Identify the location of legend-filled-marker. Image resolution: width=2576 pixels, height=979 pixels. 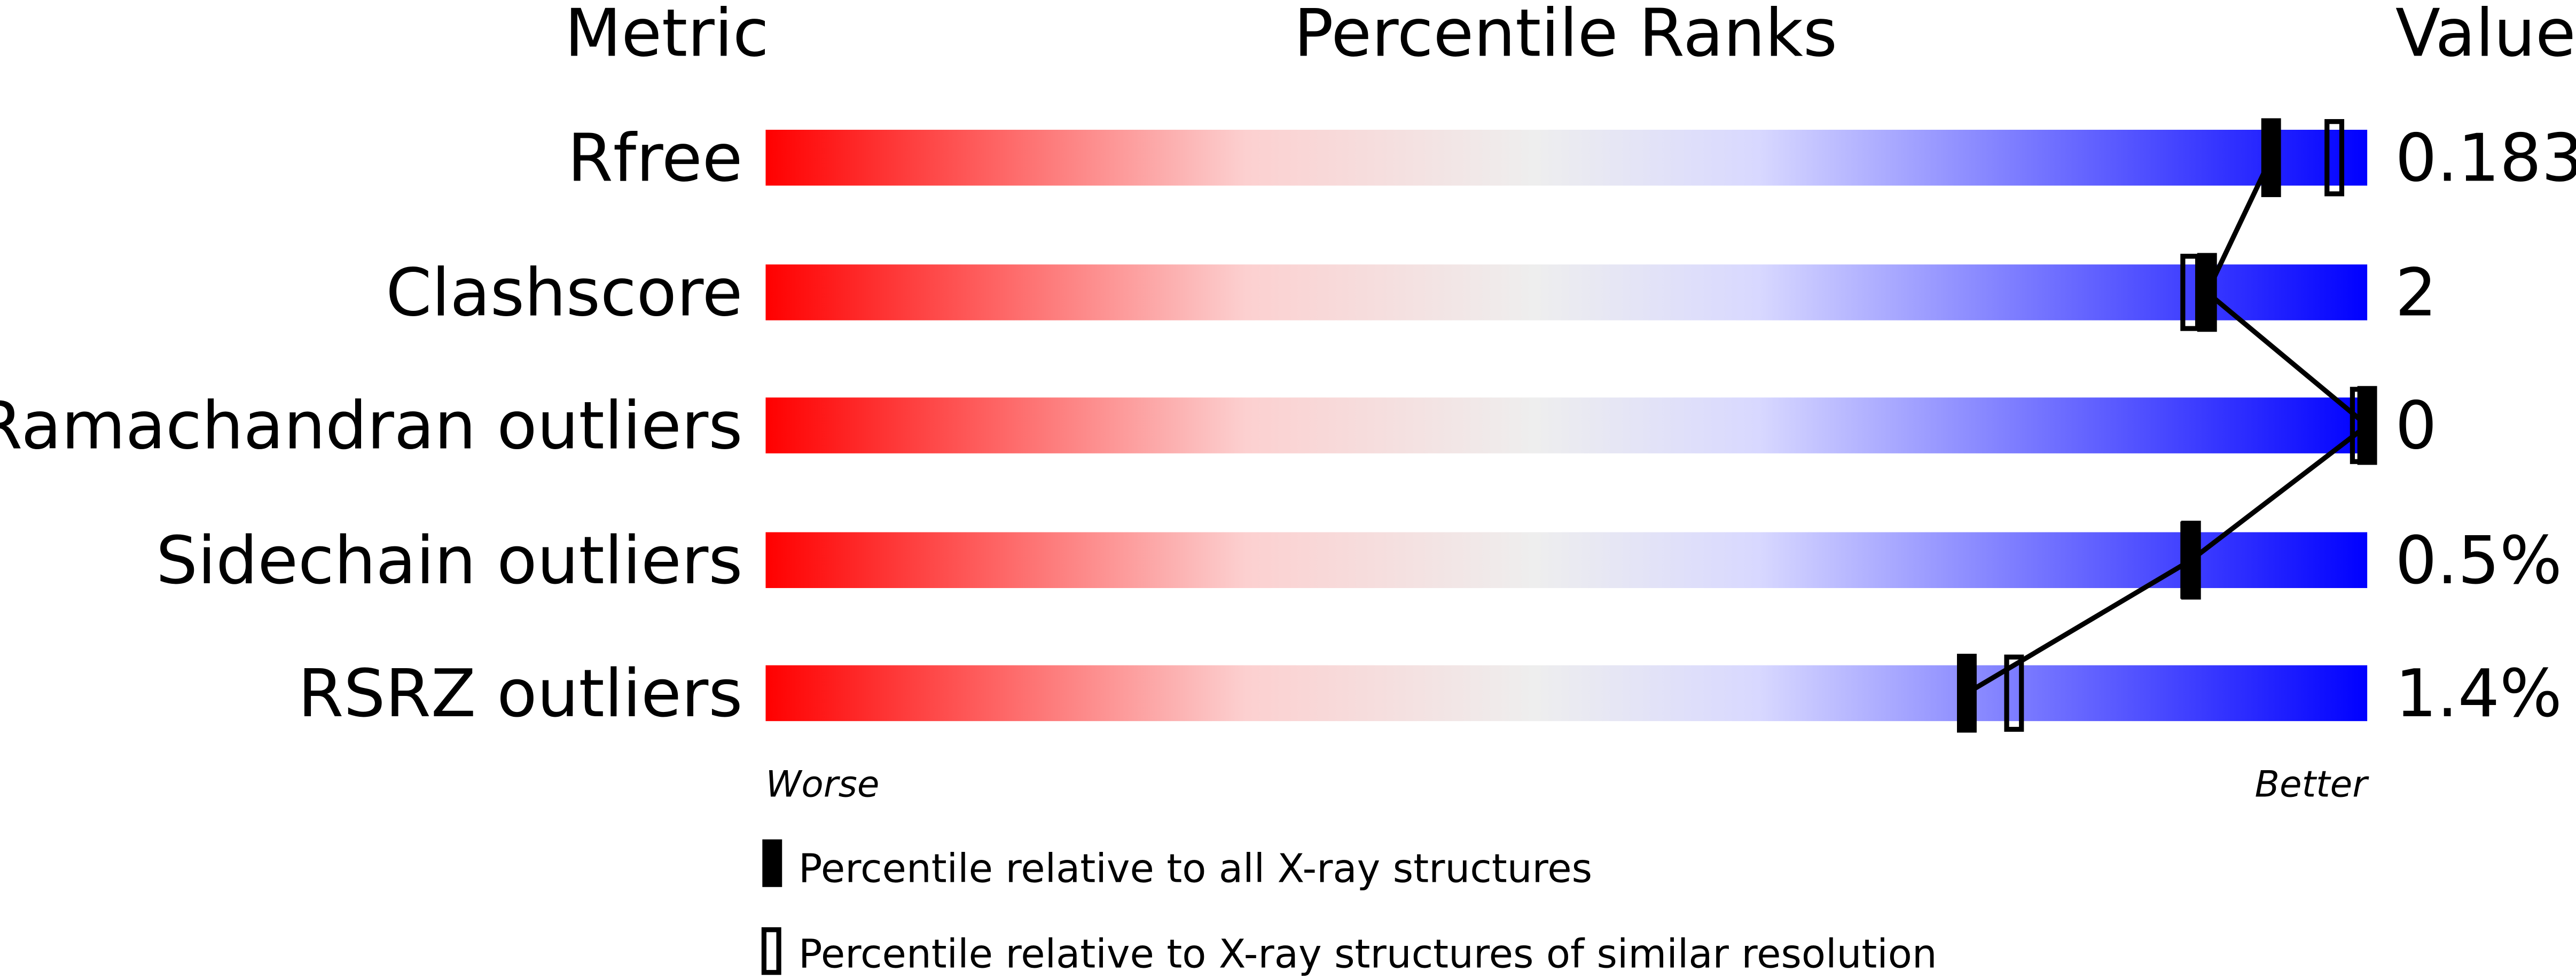
(772, 863).